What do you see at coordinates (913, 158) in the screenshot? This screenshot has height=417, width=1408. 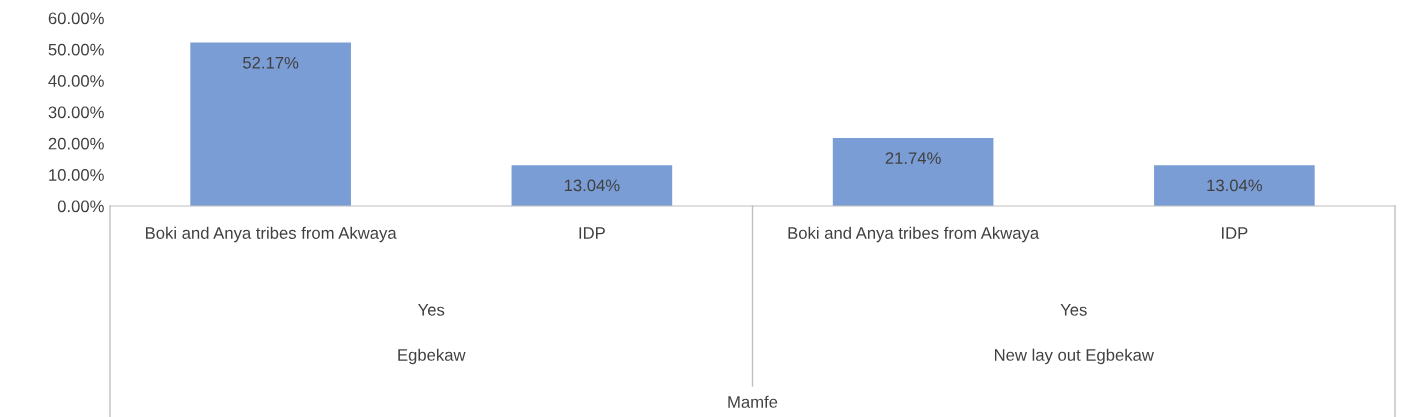 I see `data-label: 21.74%` at bounding box center [913, 158].